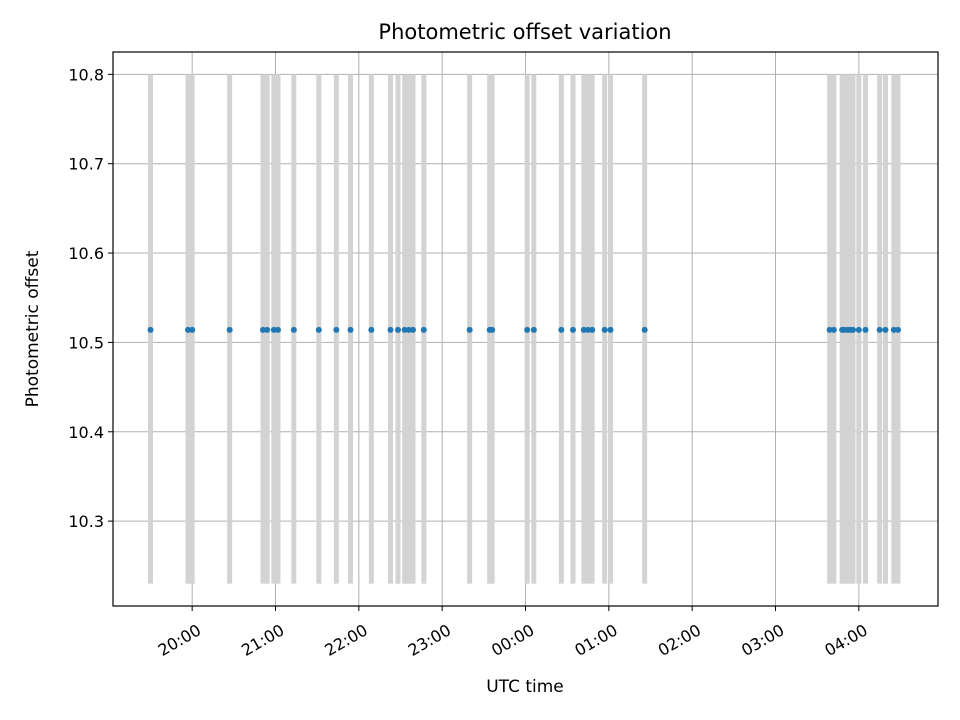  Describe the element at coordinates (345, 640) in the screenshot. I see `x-tick-label: 22:00` at that location.